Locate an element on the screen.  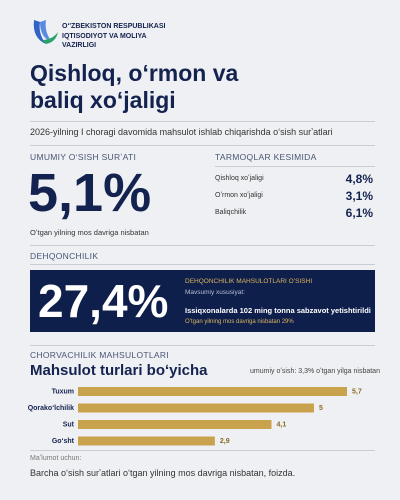
title-line: baliq xoʻjaligi is located at coordinates (103, 100).